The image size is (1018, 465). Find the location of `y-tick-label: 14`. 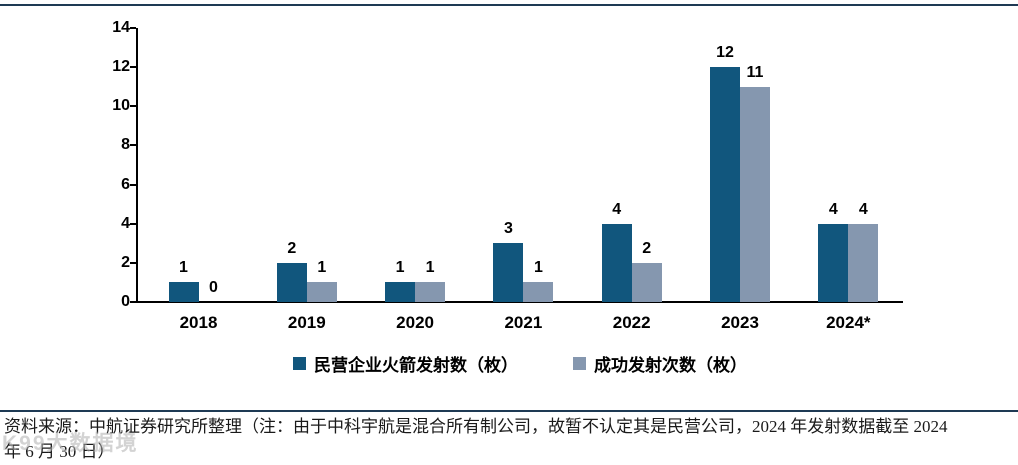

y-tick-label: 14 is located at coordinates (121, 27).